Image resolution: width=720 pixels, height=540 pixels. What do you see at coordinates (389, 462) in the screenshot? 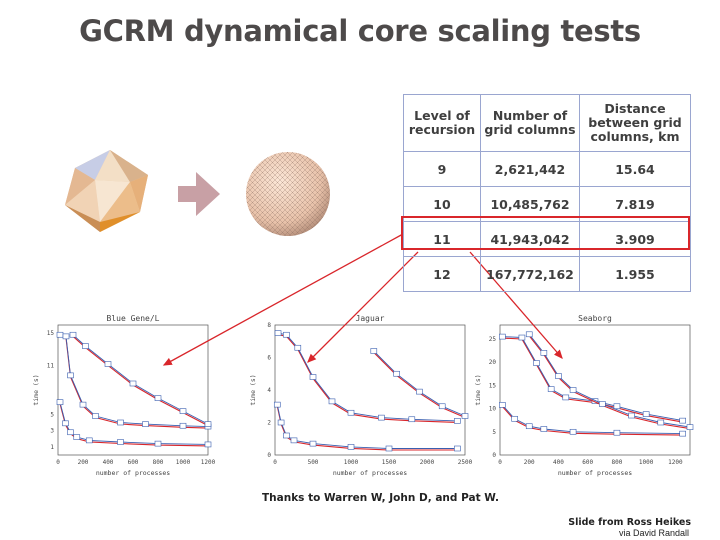
I see `x-tick-label: 1500` at bounding box center [389, 462].